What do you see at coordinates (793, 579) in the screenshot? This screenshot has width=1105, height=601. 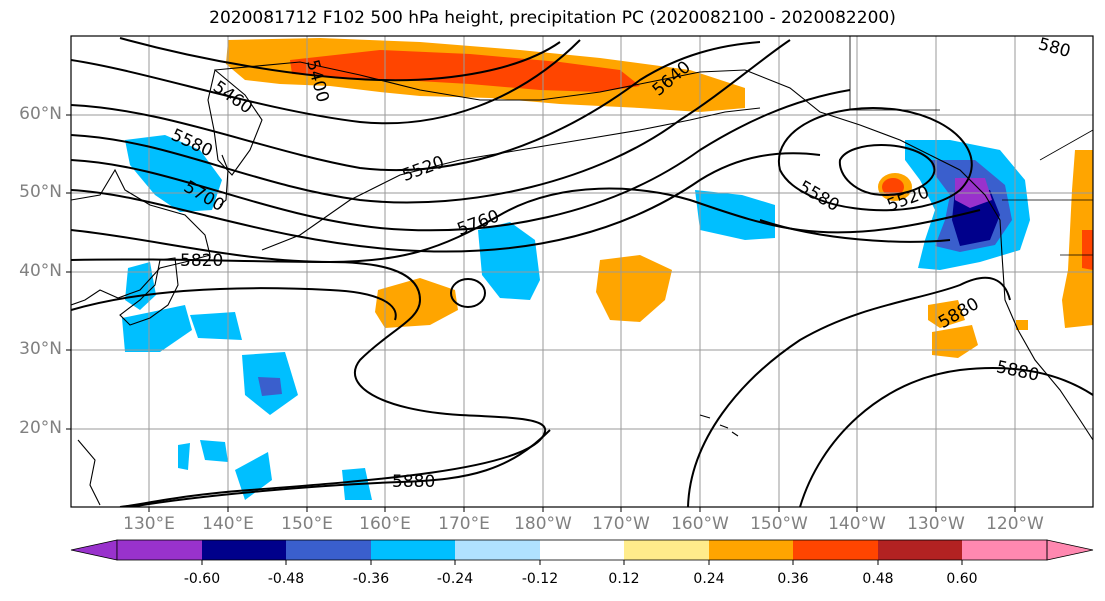 I see `colorbar-tick-label: 0.36` at bounding box center [793, 579].